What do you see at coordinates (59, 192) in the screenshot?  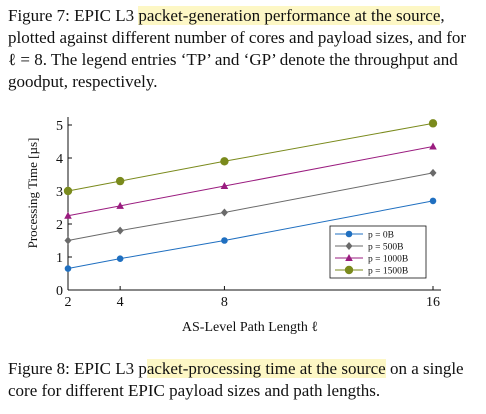 I see `y-tick-label-3: 3` at bounding box center [59, 192].